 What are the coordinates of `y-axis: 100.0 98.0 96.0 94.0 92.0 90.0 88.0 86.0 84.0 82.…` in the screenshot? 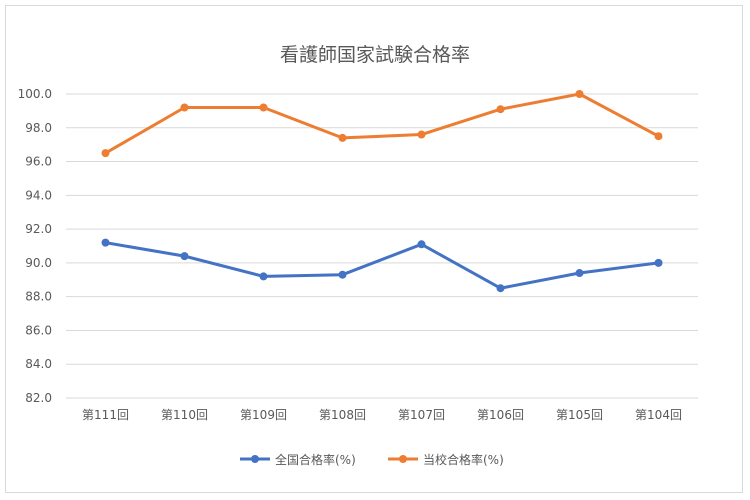 It's located at (35, 246).